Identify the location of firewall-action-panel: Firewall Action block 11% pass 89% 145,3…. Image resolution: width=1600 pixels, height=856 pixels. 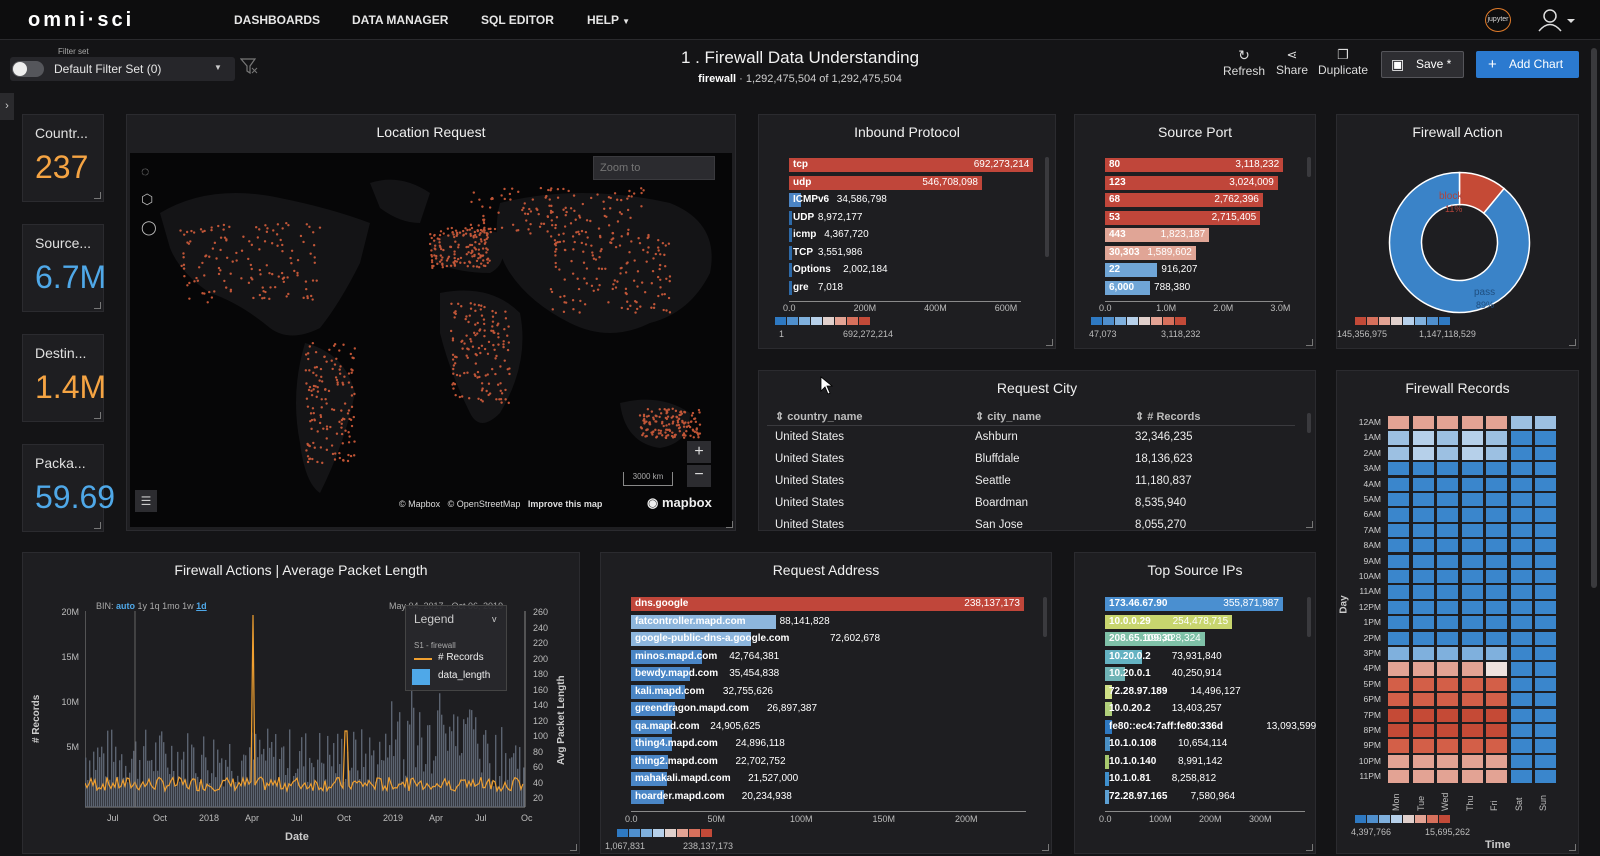
(1457, 231).